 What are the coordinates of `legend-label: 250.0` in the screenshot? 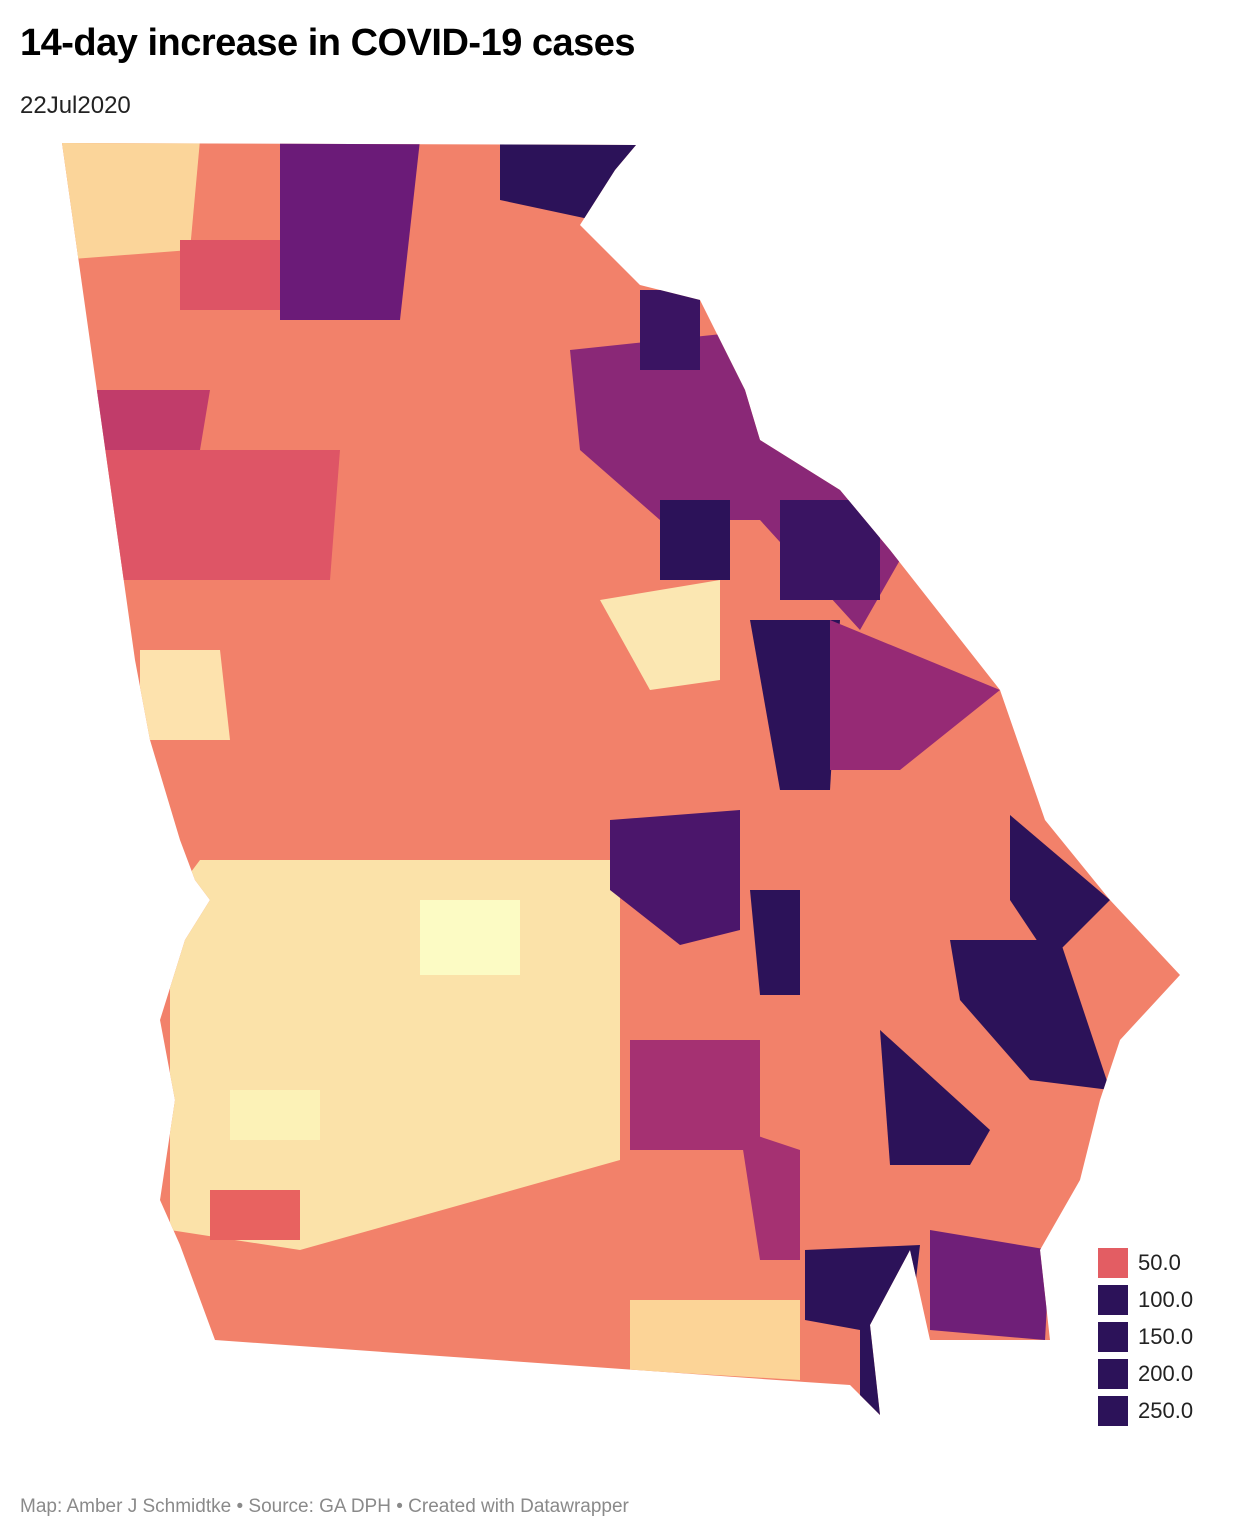 It's located at (1165, 1410).